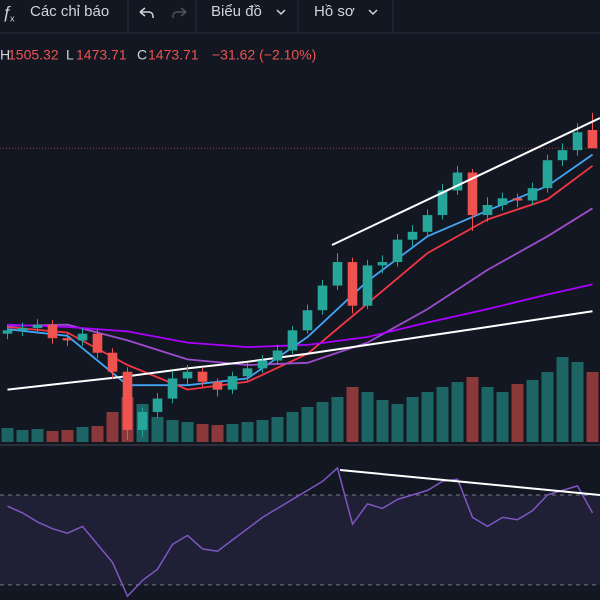 The height and width of the screenshot is (600, 600). I want to click on fx-icon-sub: x, so click(12, 18).